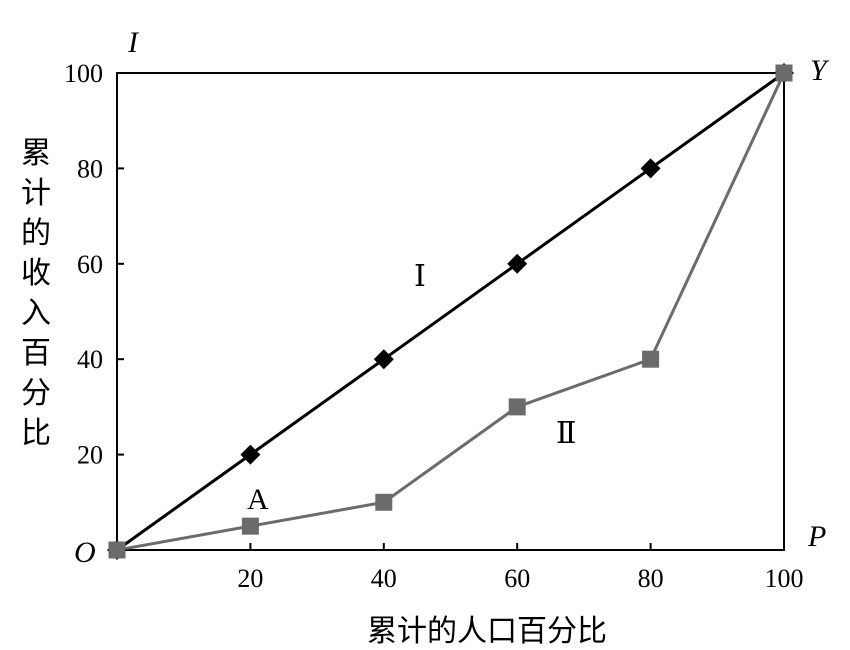 The height and width of the screenshot is (650, 850). I want to click on curve-label-1: Ⅰ, so click(420, 276).